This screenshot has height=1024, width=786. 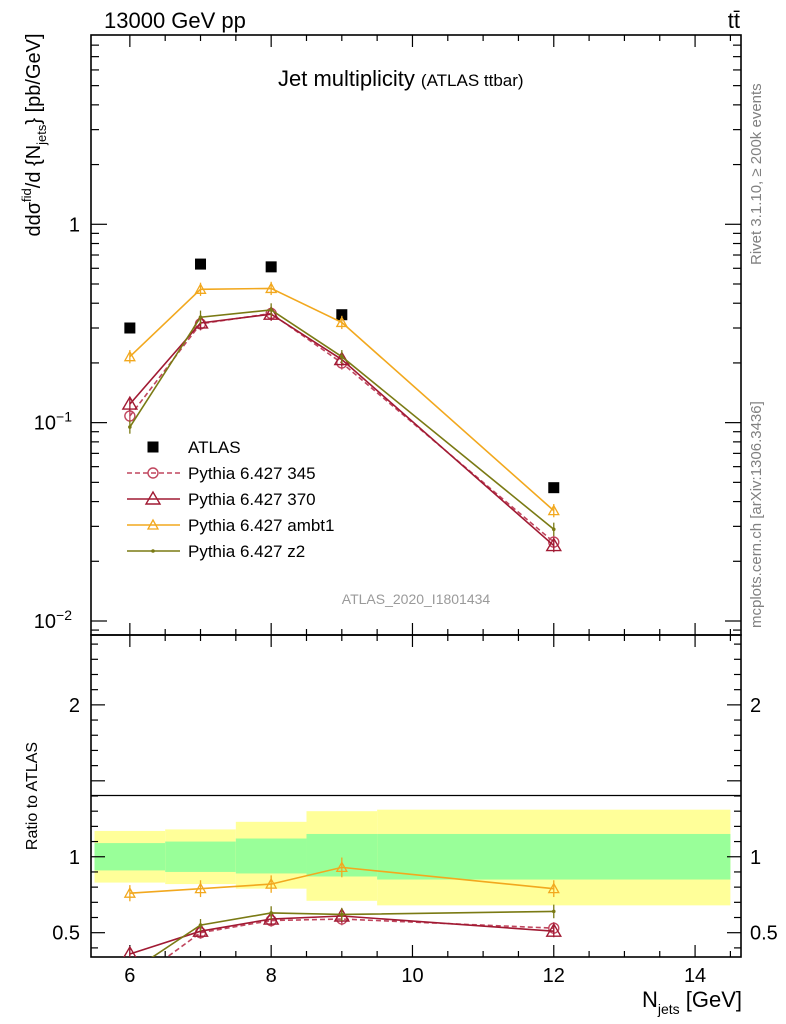 What do you see at coordinates (755, 858) in the screenshot?
I see `ratio-y-tick-label-right: 1` at bounding box center [755, 858].